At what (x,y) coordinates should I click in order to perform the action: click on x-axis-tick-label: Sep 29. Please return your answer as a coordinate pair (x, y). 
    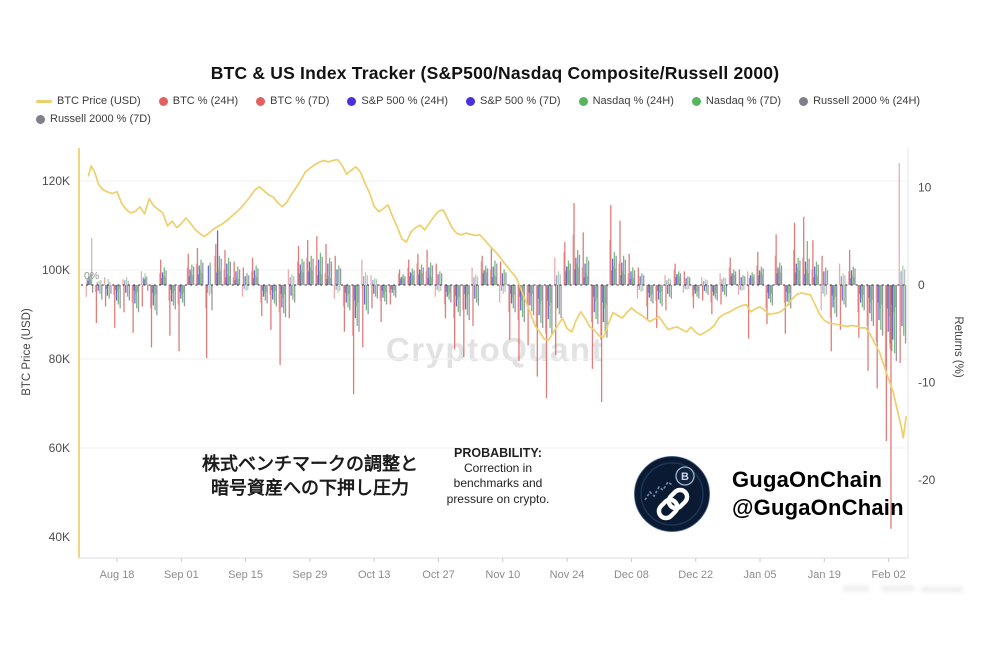
    Looking at the image, I should click on (309, 575).